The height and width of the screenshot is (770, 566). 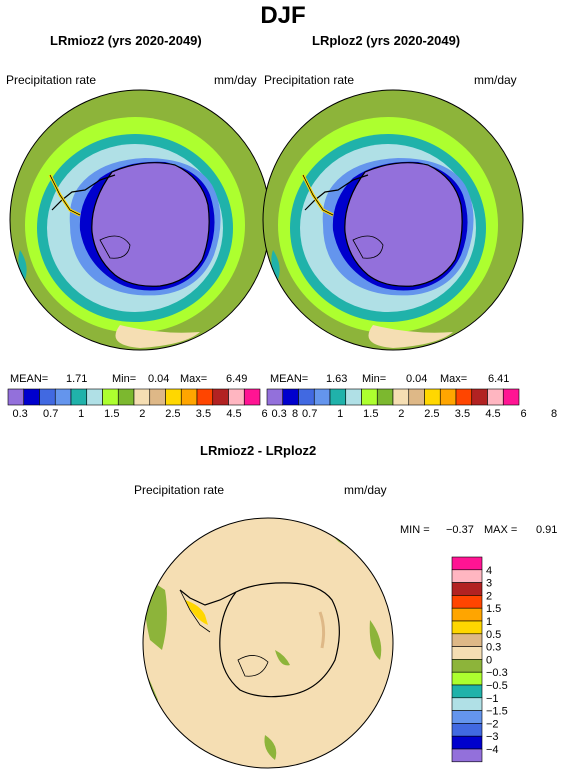 I want to click on panel-2-colorbar-tick-label: 2, so click(x=401, y=414).